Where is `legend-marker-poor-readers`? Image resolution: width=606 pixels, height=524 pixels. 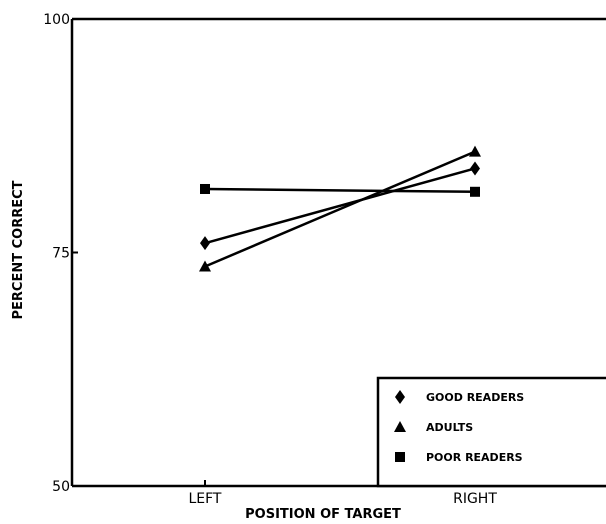
legend-marker-poor-readers is located at coordinates (400, 457).